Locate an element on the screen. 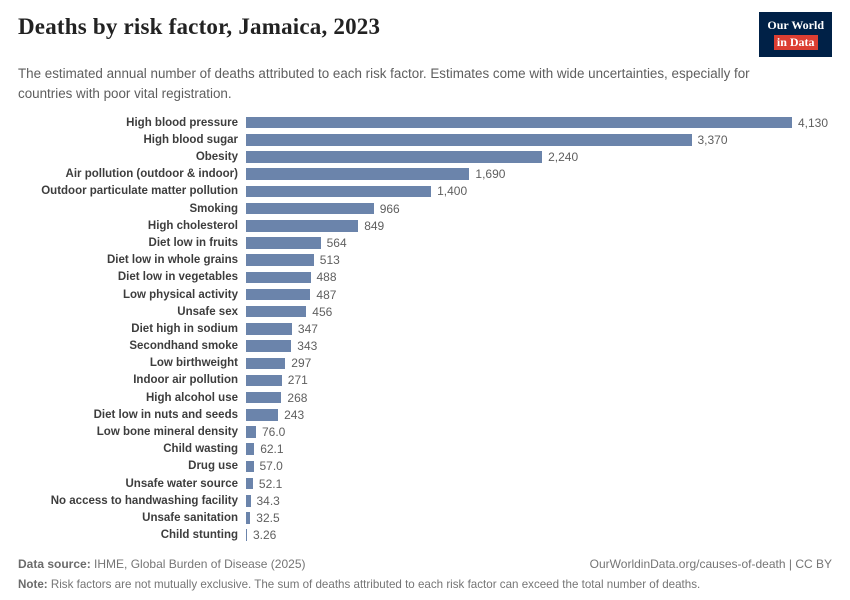 This screenshot has height=600, width=850. chart-row: No access to handwashing facility 34.3 is located at coordinates (425, 500).